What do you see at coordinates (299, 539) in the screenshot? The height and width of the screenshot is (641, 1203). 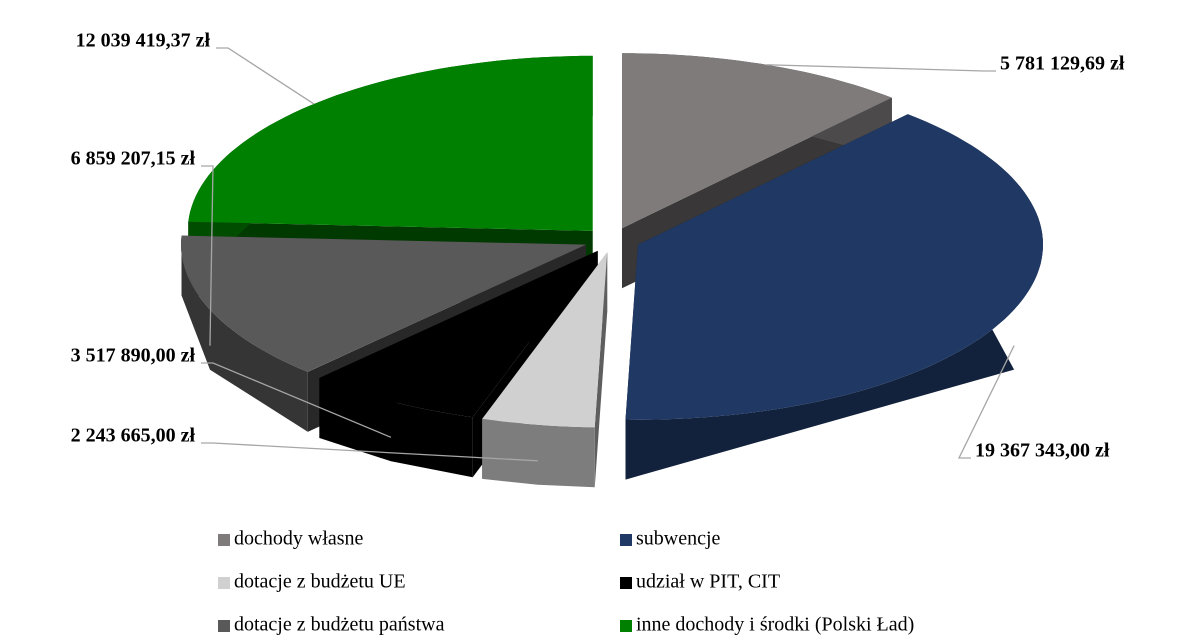 I see `legend-label: dochody własne` at bounding box center [299, 539].